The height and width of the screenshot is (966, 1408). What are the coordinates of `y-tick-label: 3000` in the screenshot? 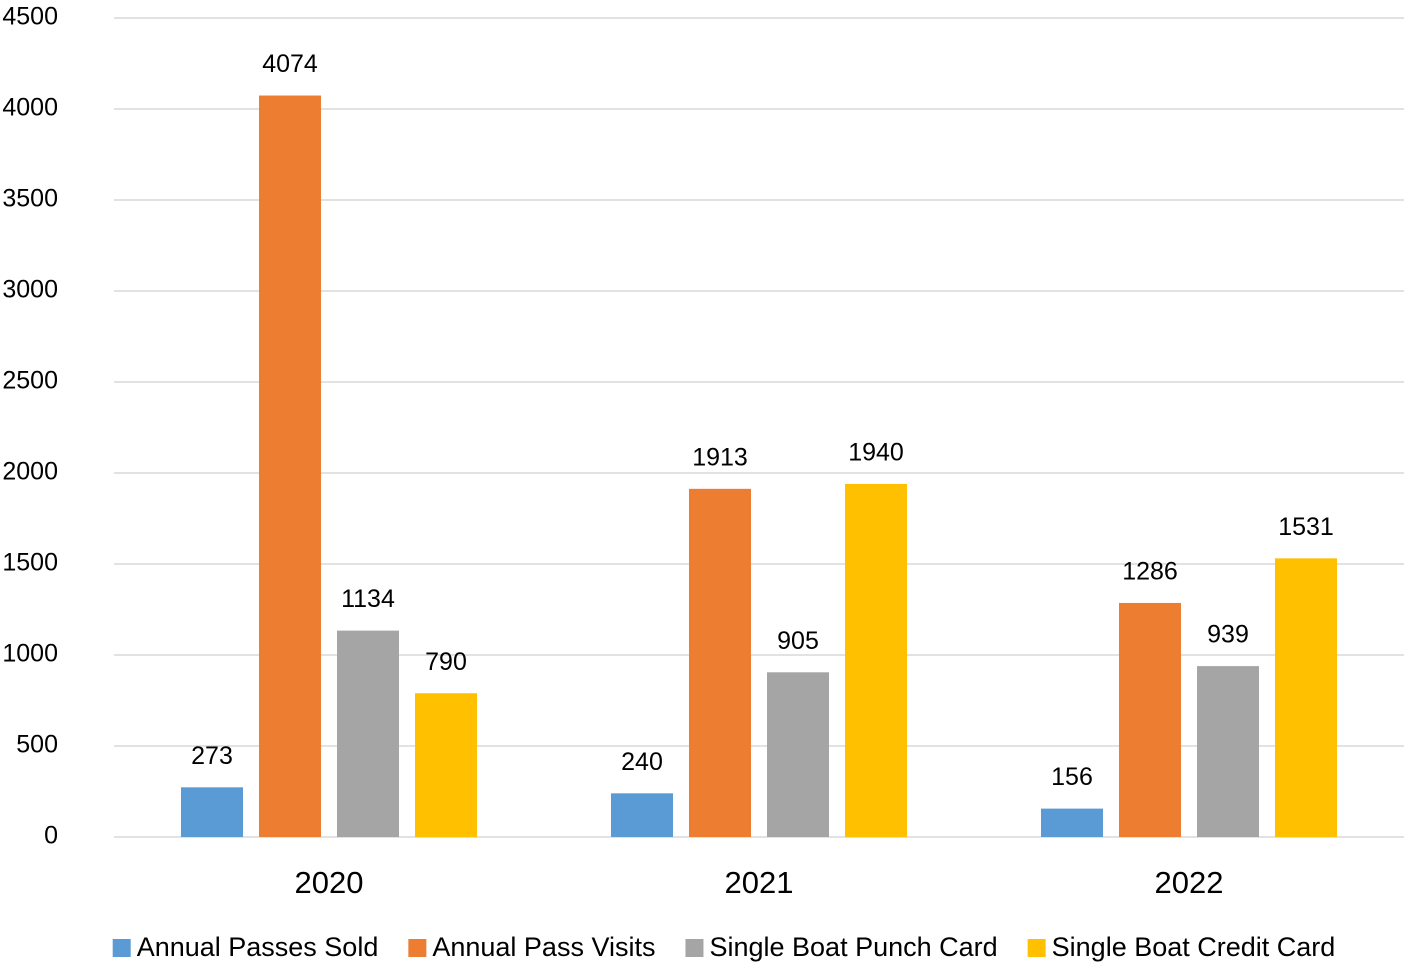 It's located at (30, 290).